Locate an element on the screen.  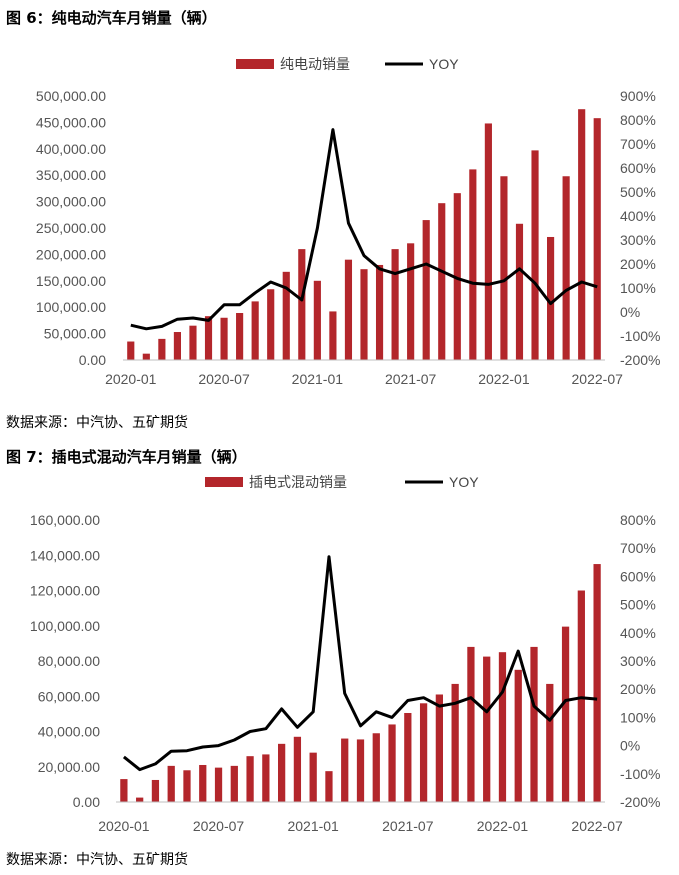
y-left-tick-label: 140,000.00 is located at coordinates (65, 555).